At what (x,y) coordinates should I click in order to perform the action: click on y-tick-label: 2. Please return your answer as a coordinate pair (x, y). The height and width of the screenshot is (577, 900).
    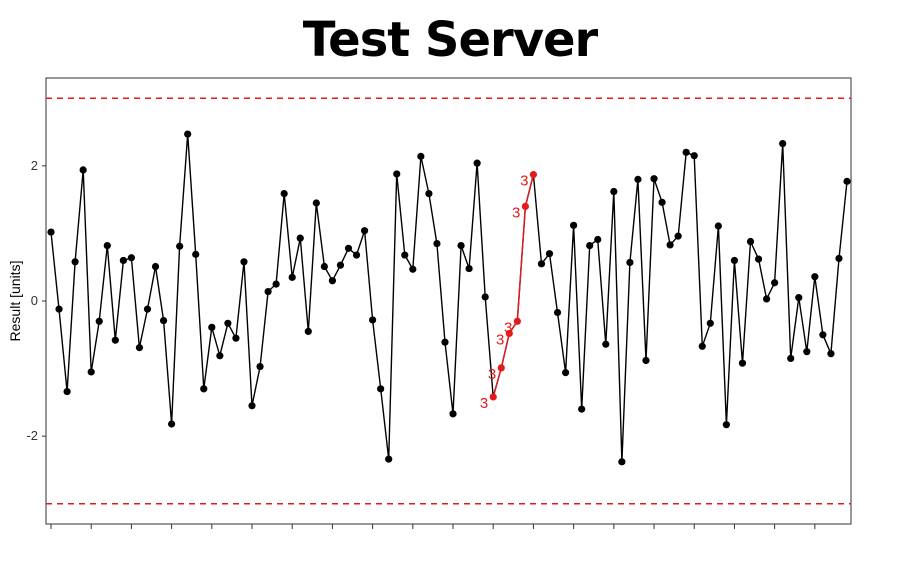
    Looking at the image, I should click on (34, 165).